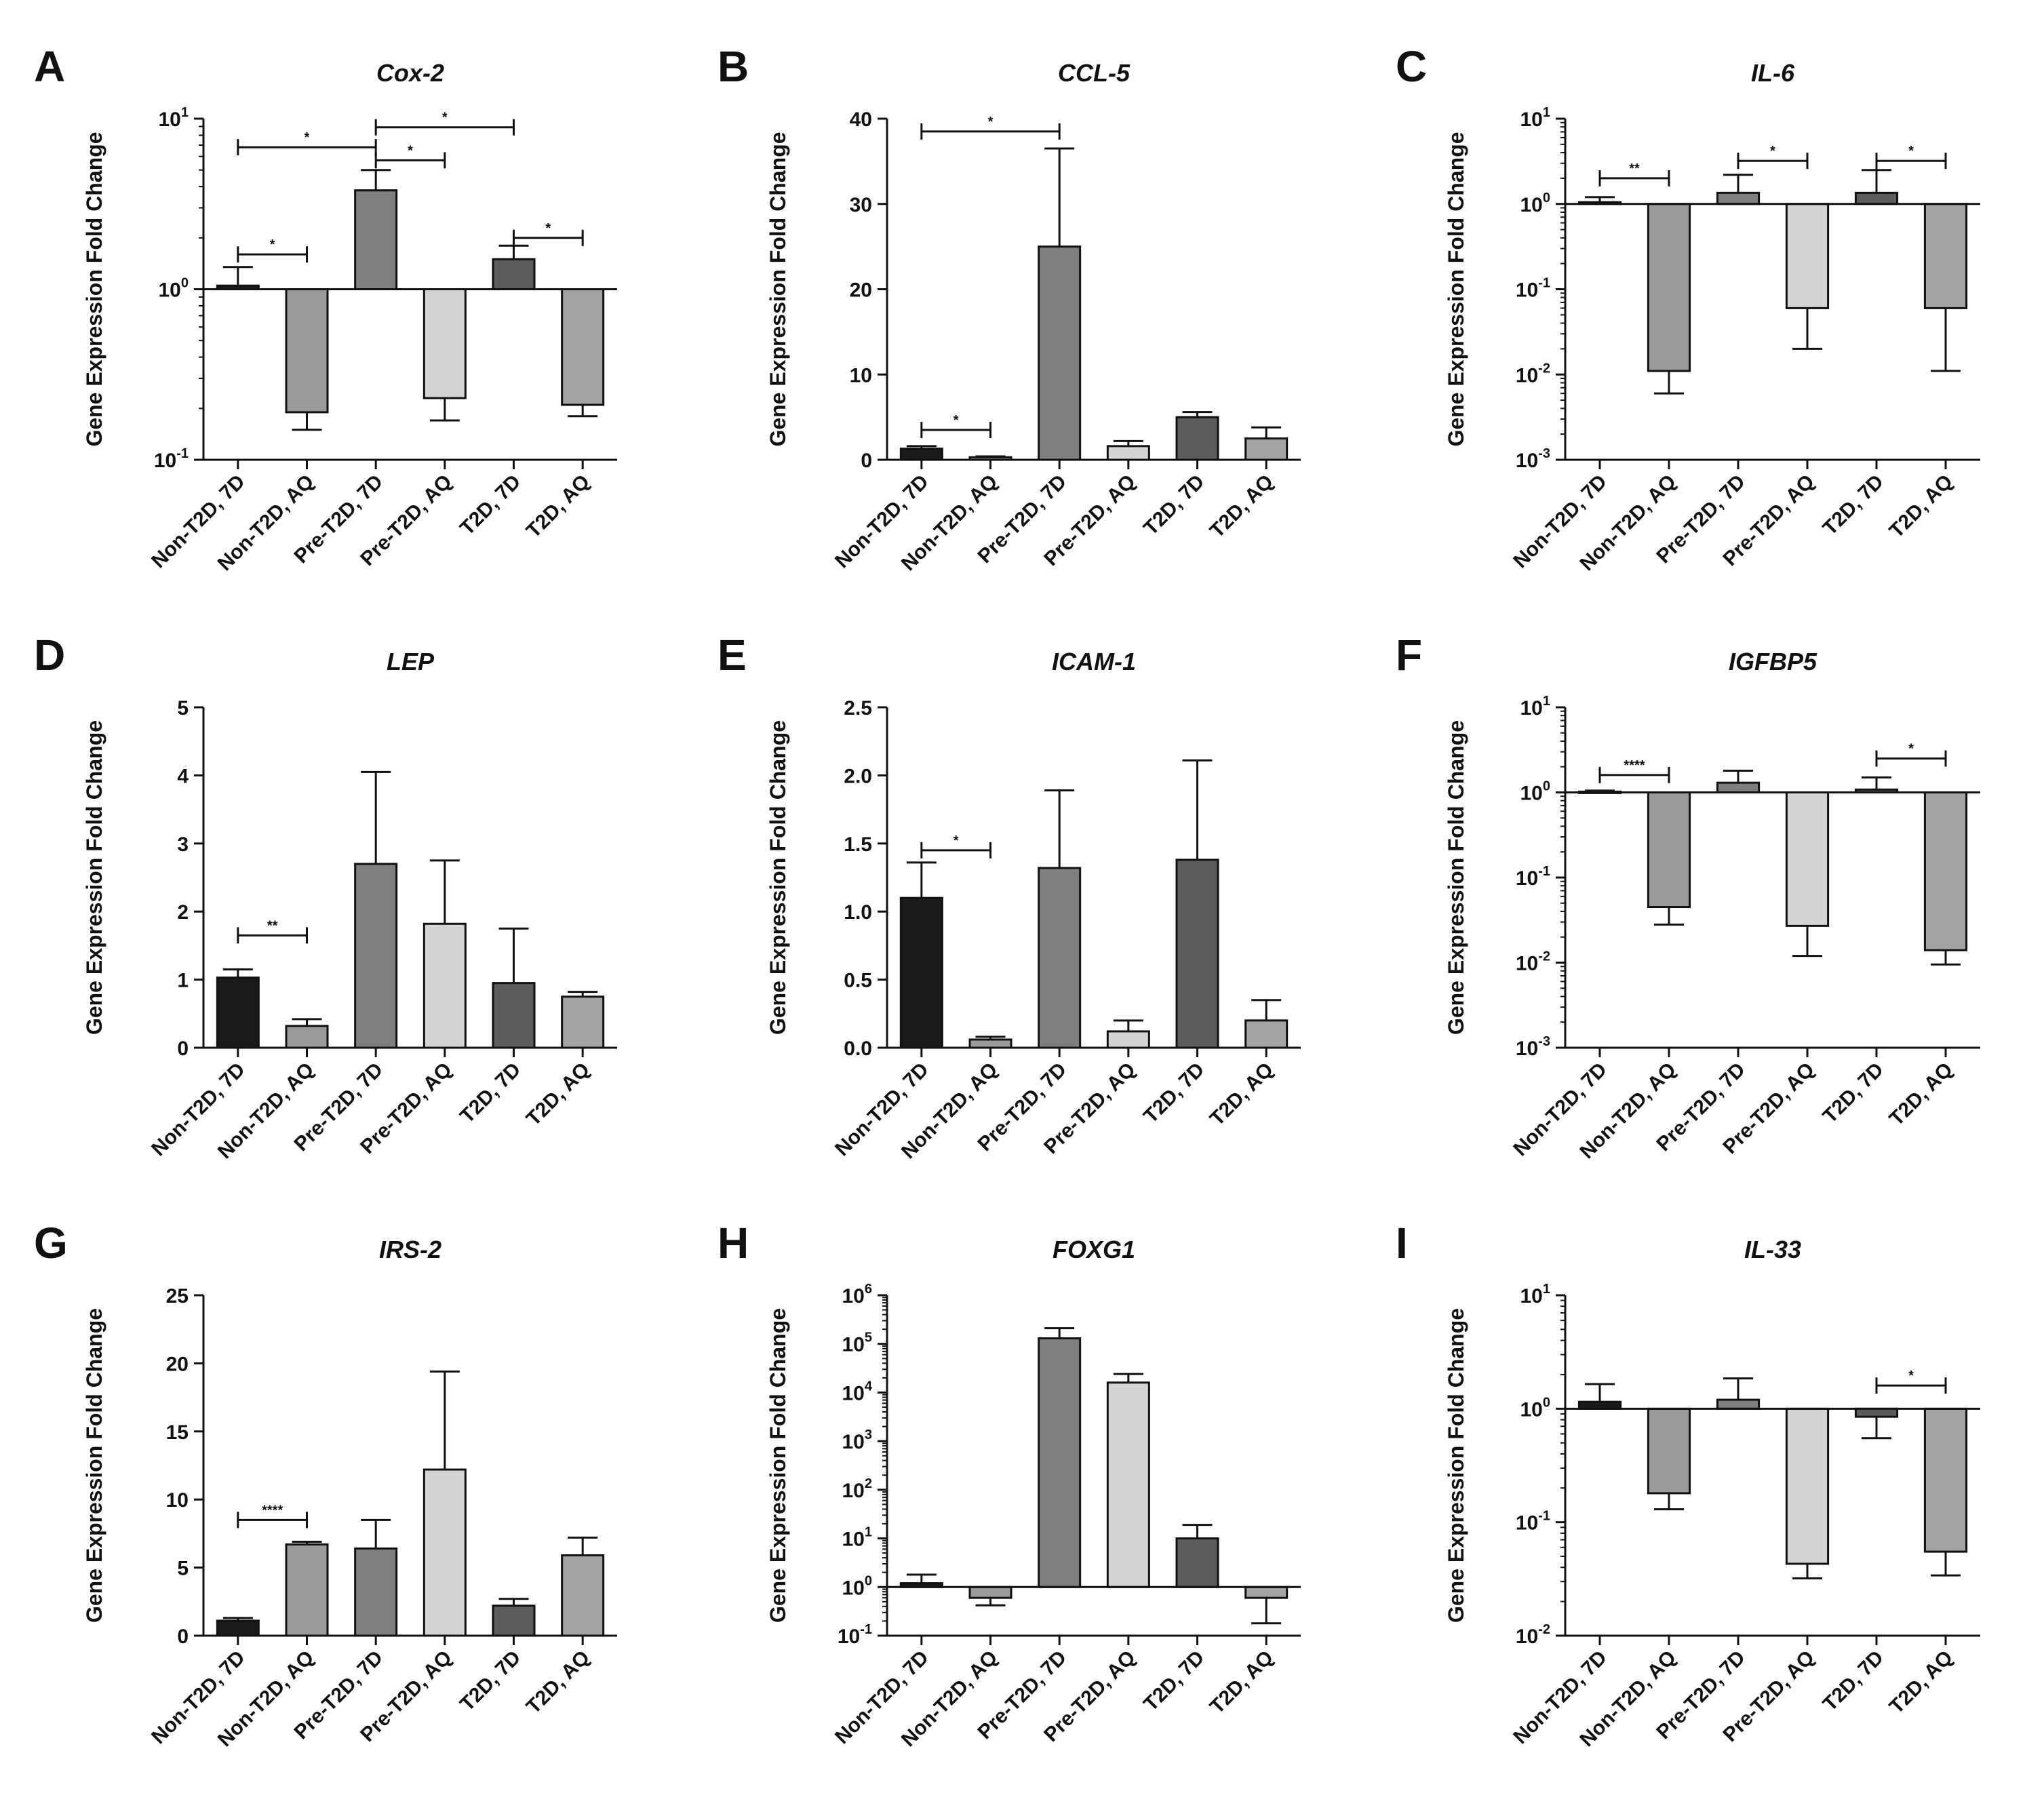 This screenshot has height=1793, width=2044. I want to click on y-tick-label: 1.0, so click(858, 912).